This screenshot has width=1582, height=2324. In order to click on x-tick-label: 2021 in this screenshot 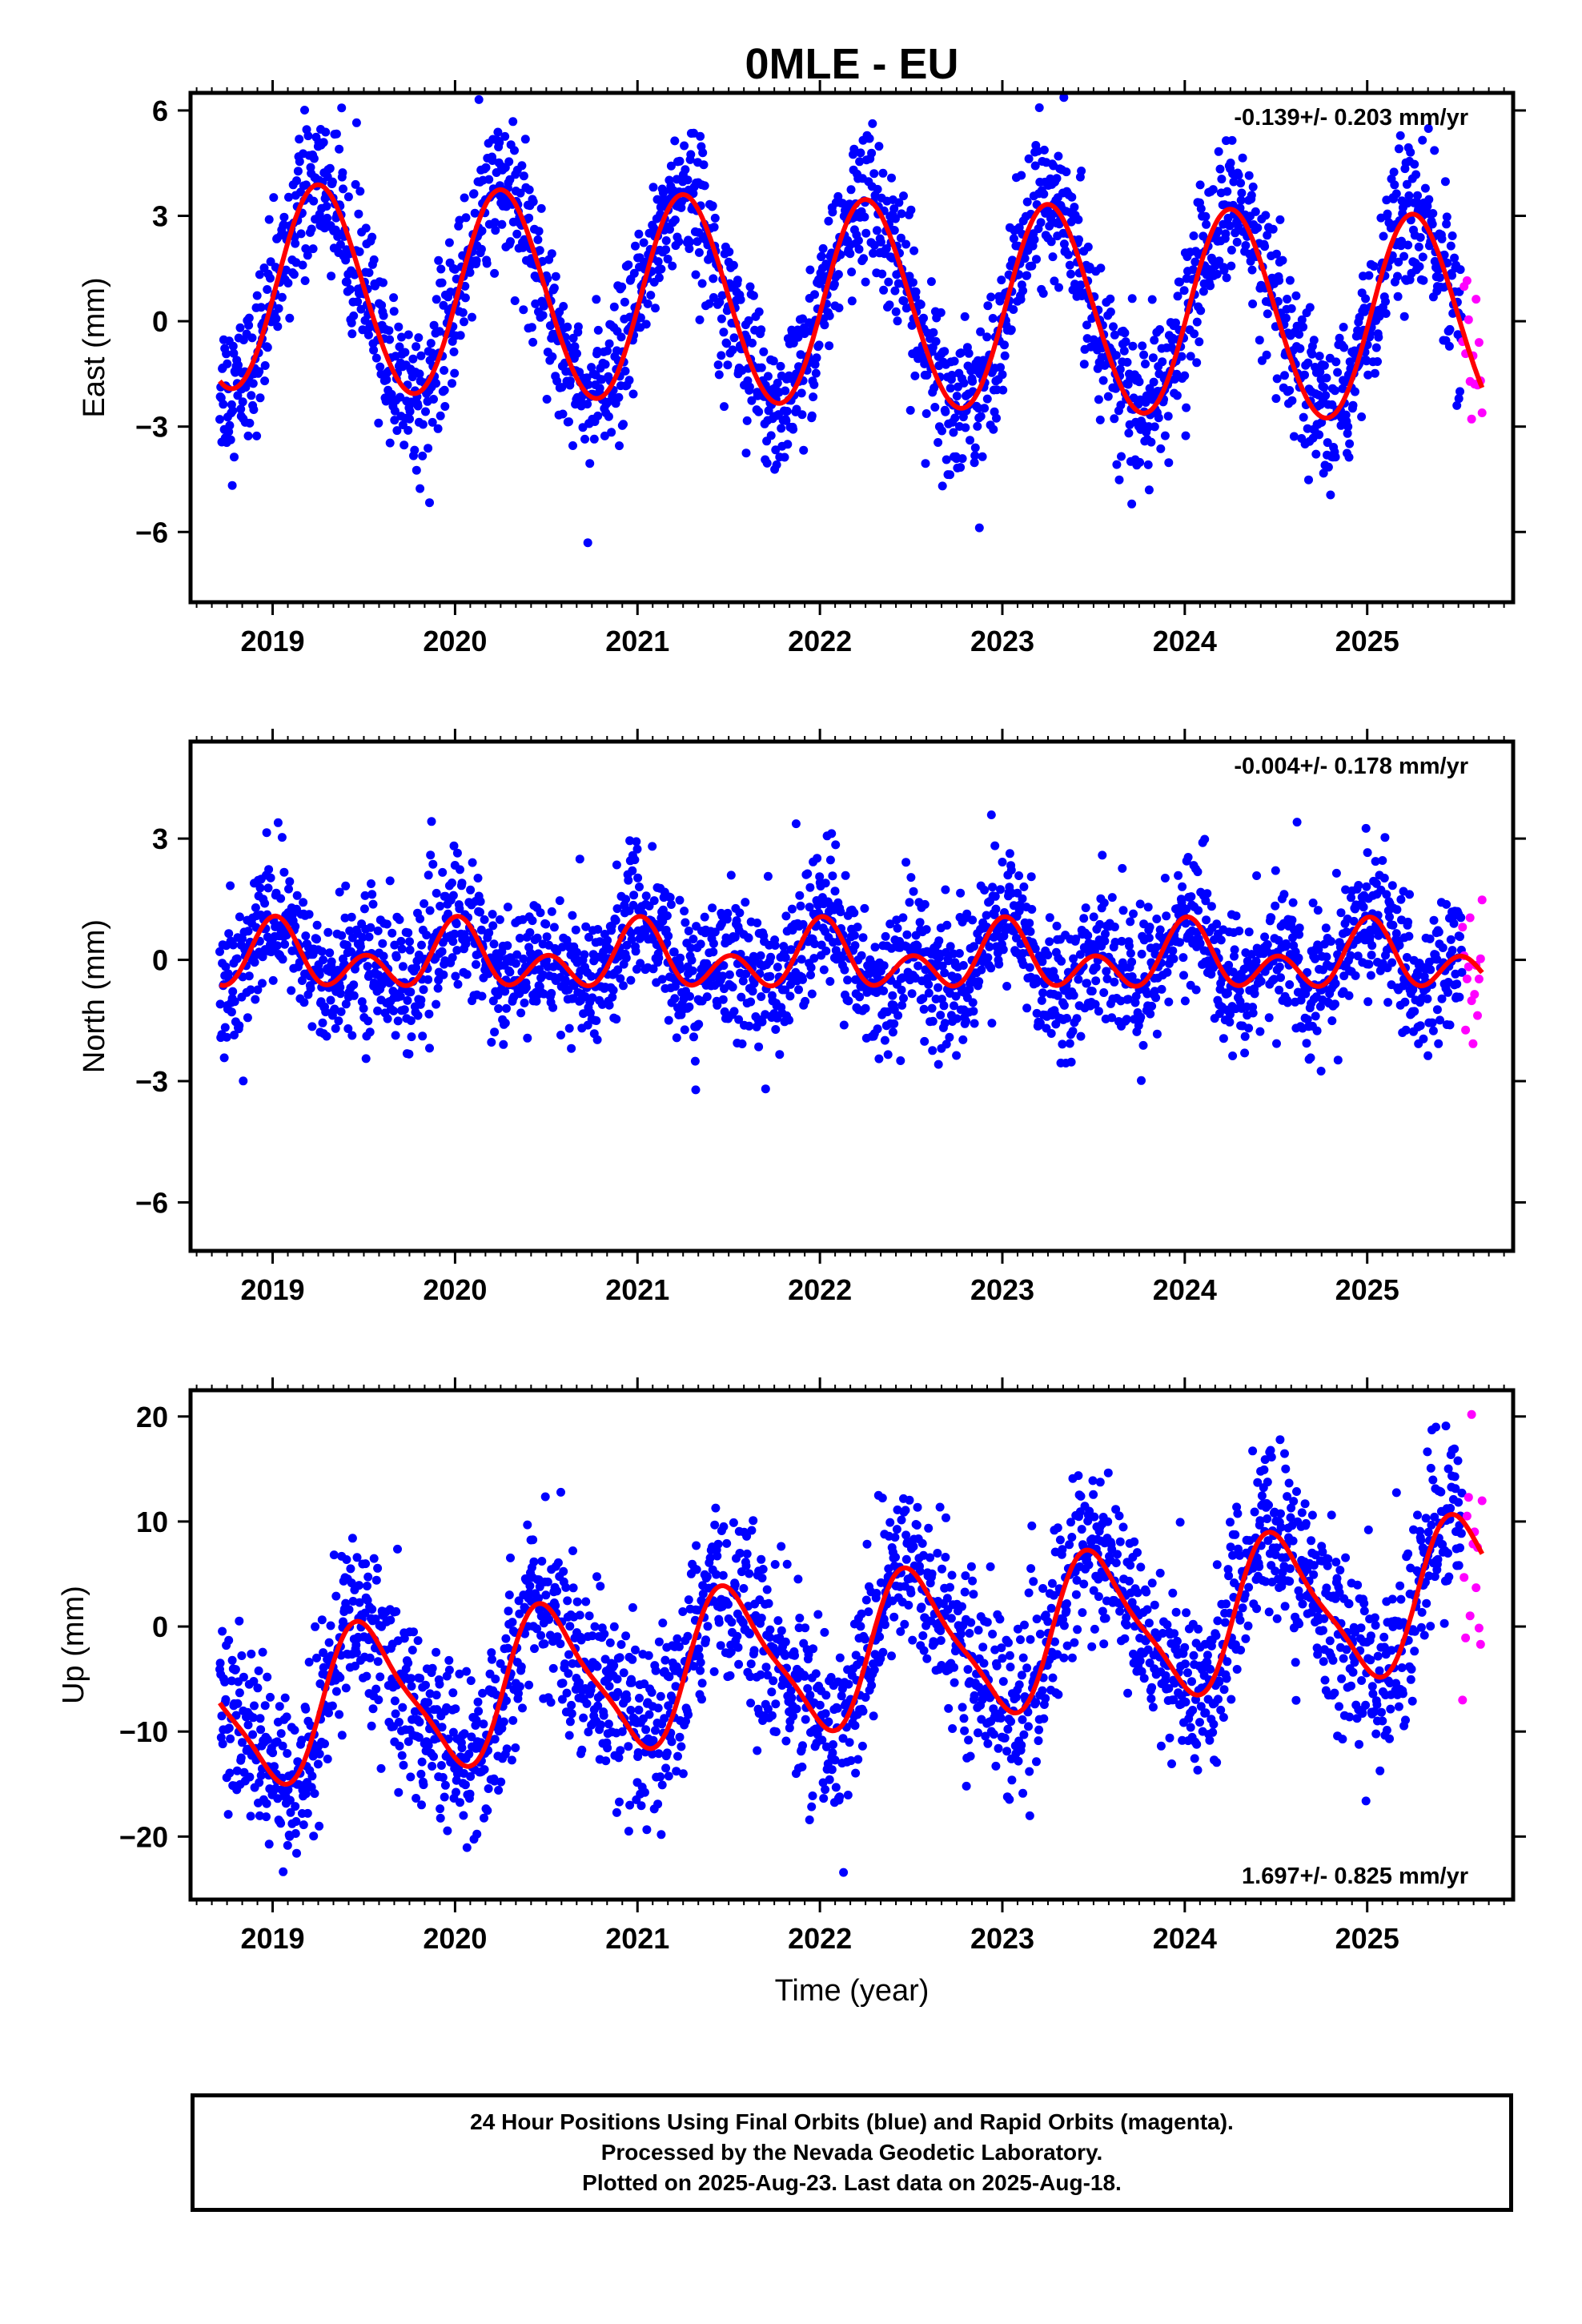, I will do `click(637, 1289)`.